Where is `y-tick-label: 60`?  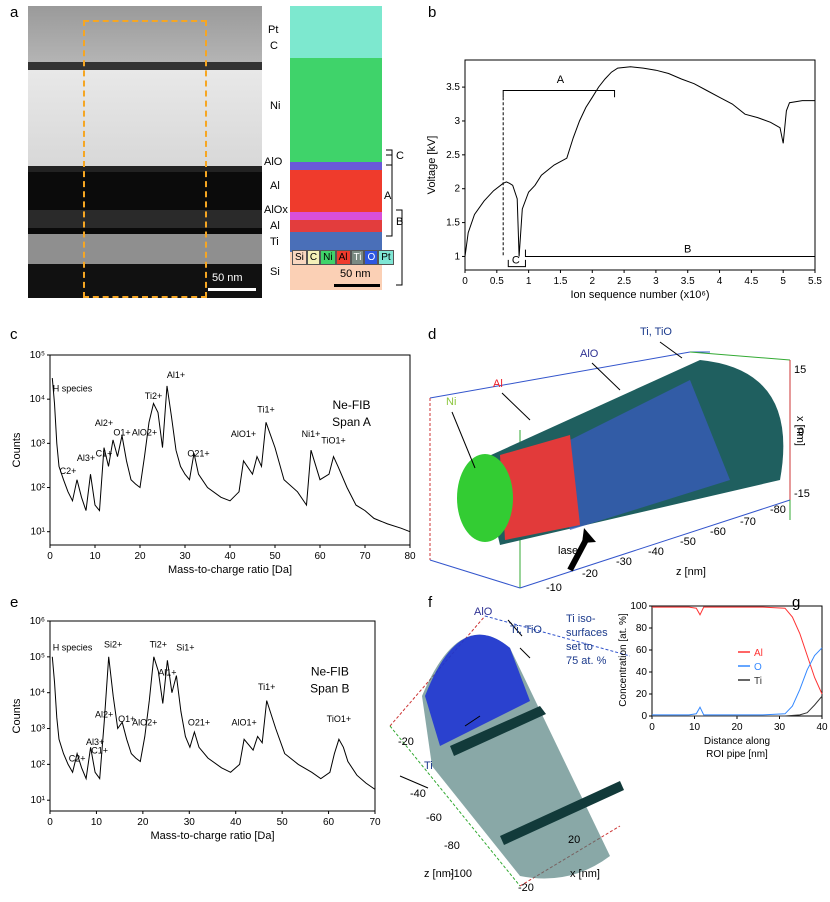
y-tick-label: 60 is located at coordinates (642, 650).